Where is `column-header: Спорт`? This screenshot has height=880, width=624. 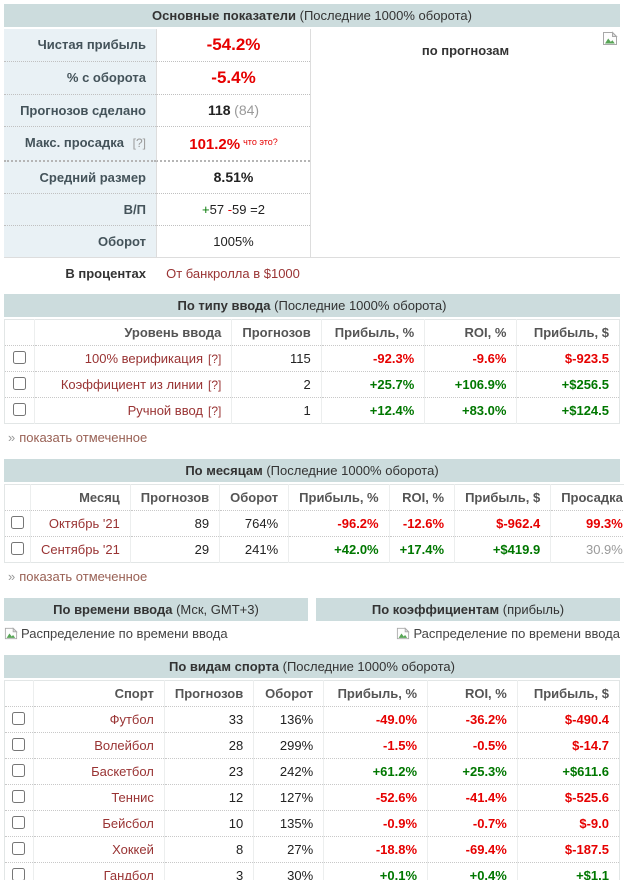
column-header: Спорт is located at coordinates (98, 693).